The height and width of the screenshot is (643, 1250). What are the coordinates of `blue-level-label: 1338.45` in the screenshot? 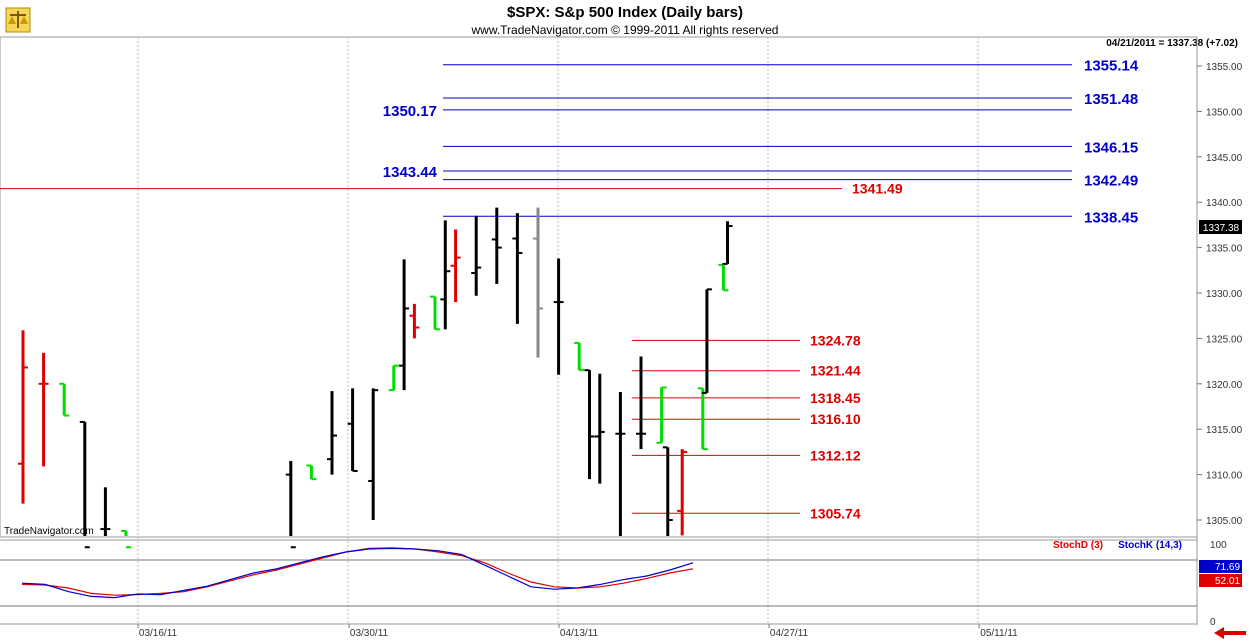 It's located at (1111, 217).